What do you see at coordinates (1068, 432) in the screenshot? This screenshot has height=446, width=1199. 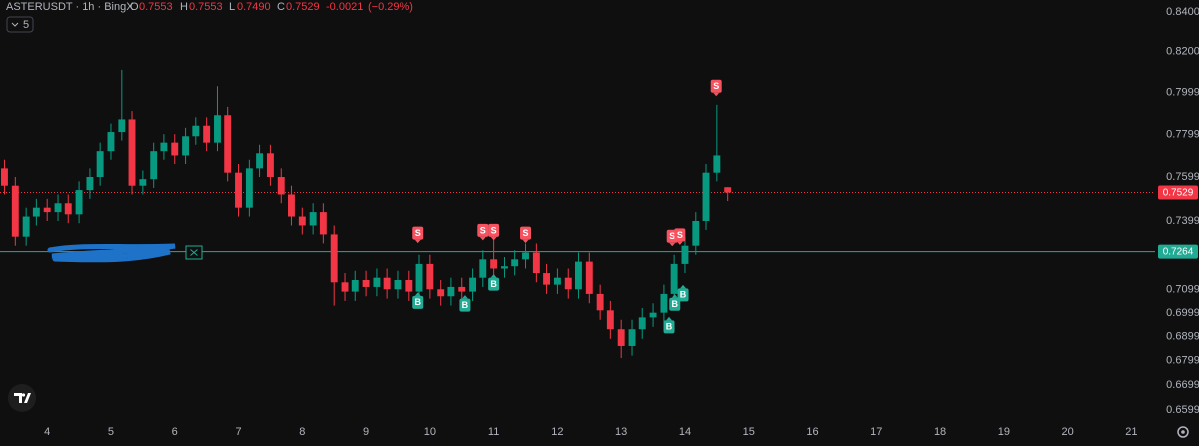 I see `x-tick-label: 20` at bounding box center [1068, 432].